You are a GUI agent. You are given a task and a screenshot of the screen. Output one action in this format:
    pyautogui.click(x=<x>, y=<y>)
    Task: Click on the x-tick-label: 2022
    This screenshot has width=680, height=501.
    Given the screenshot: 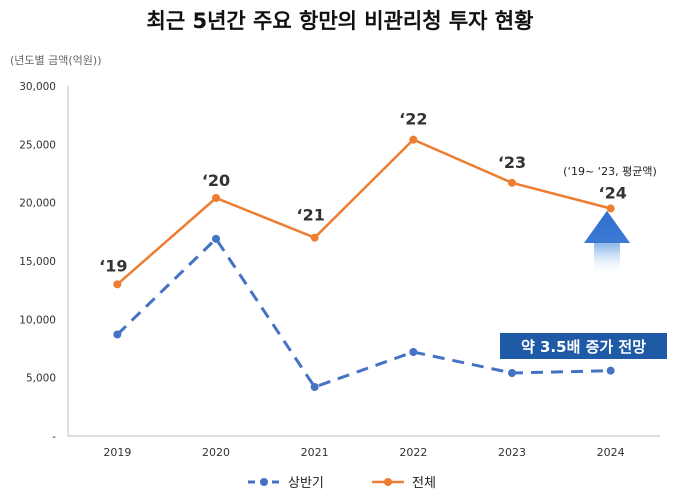 What is the action you would take?
    pyautogui.click(x=413, y=452)
    